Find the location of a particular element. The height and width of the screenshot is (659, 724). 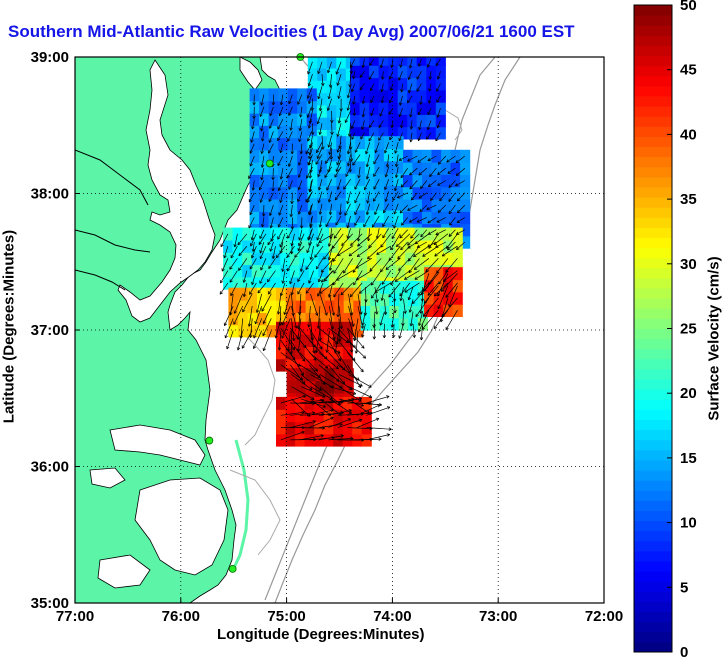

colorbar-band is located at coordinates (653, 162).